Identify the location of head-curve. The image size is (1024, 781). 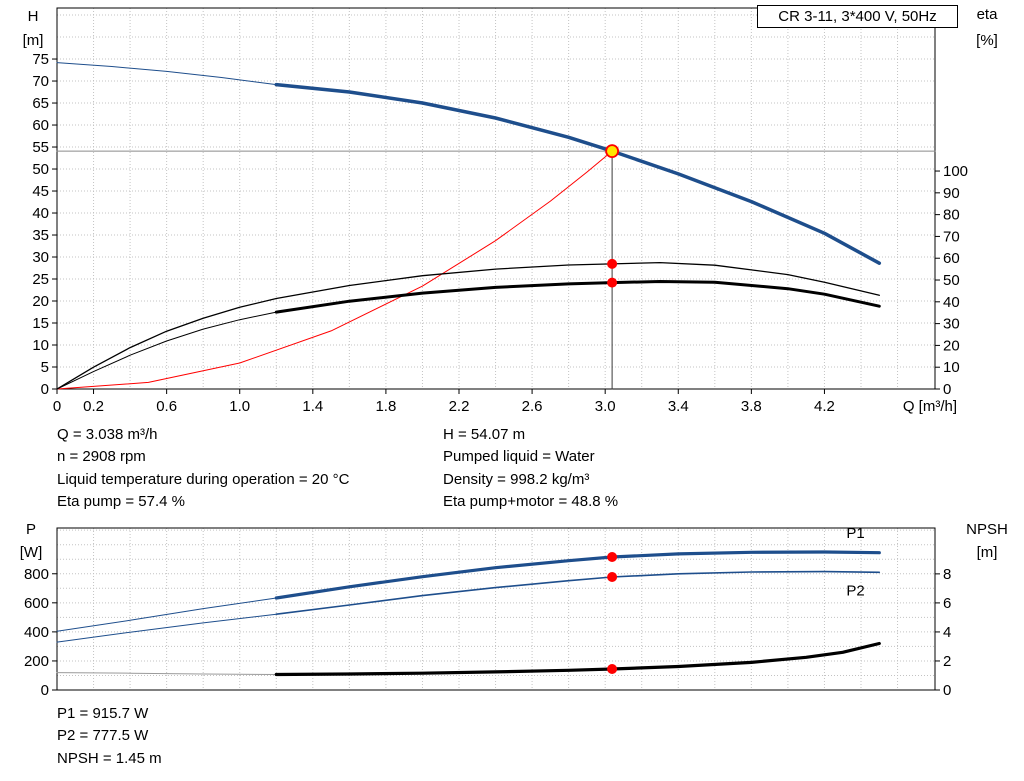
(578, 173).